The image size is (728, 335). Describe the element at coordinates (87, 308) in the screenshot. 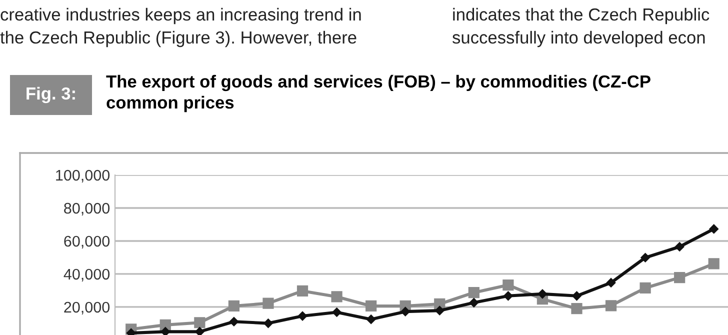

I see `y-tick-label: 20,000` at that location.